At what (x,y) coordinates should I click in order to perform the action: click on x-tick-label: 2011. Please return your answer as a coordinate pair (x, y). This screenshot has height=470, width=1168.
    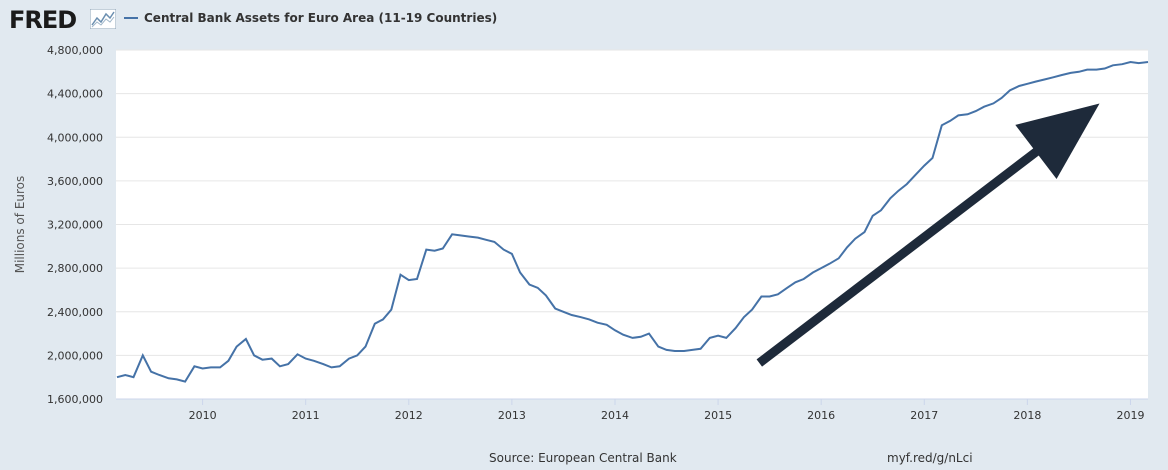
    Looking at the image, I should click on (306, 415).